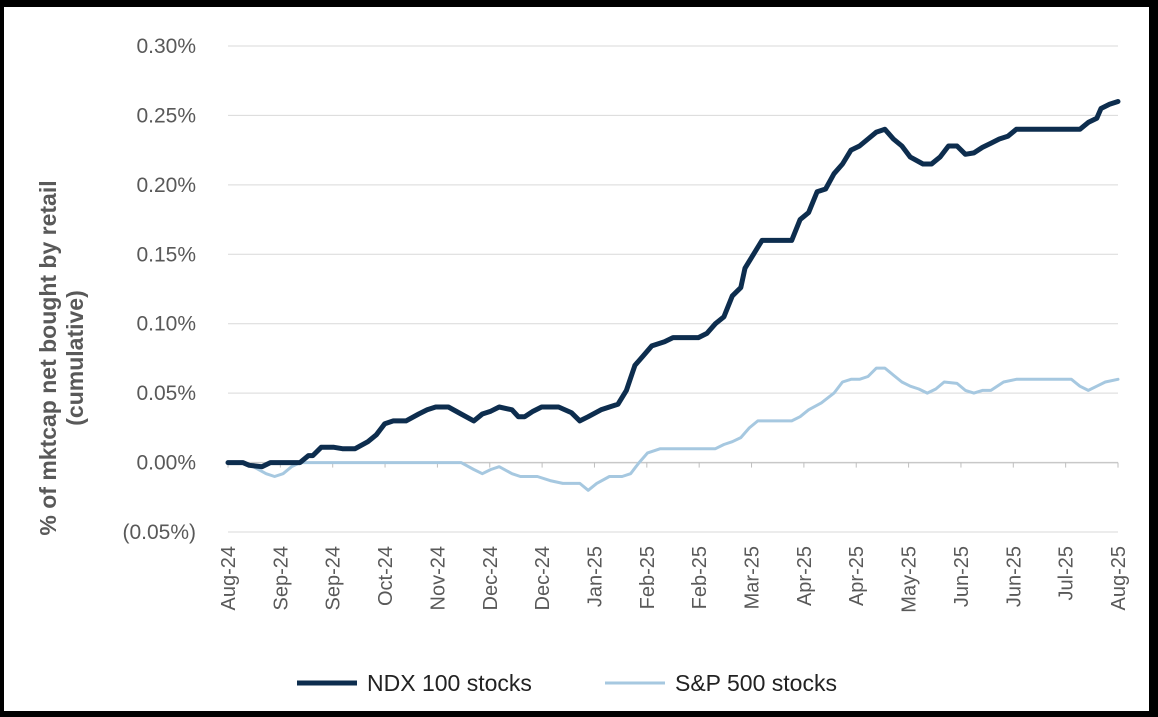 This screenshot has height=717, width=1158. Describe the element at coordinates (910, 579) in the screenshot. I see `x-tick-label: May-25` at that location.